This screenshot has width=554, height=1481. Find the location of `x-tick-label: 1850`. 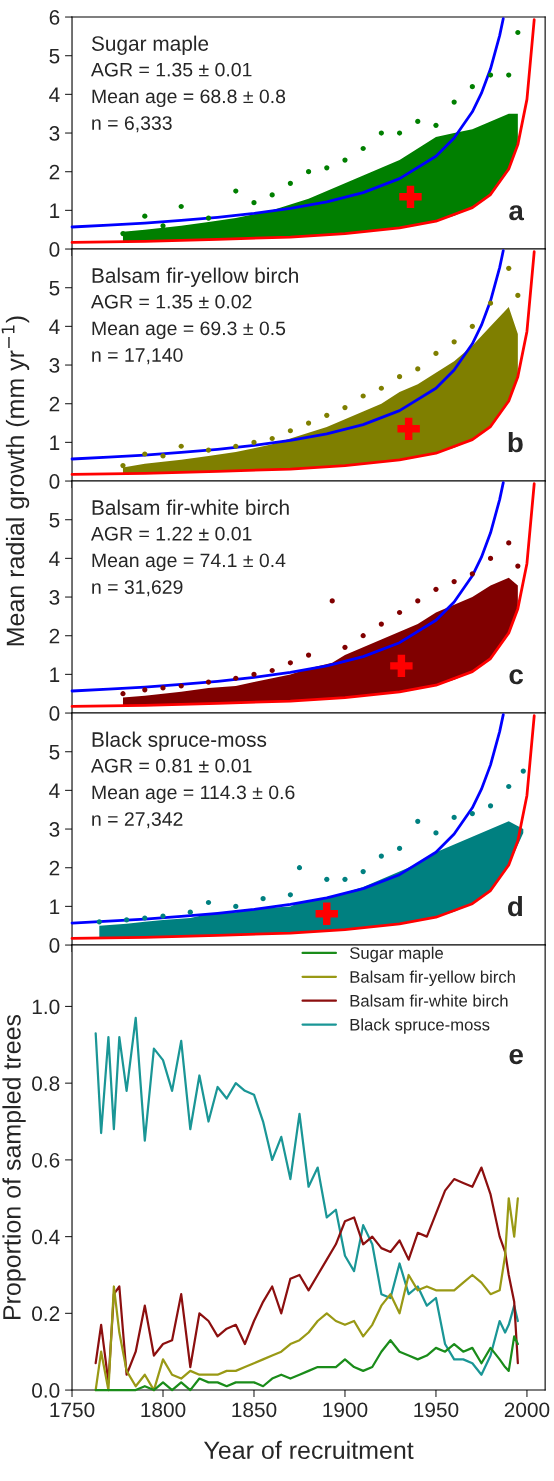

x-tick-label: 1850 is located at coordinates (254, 1410).